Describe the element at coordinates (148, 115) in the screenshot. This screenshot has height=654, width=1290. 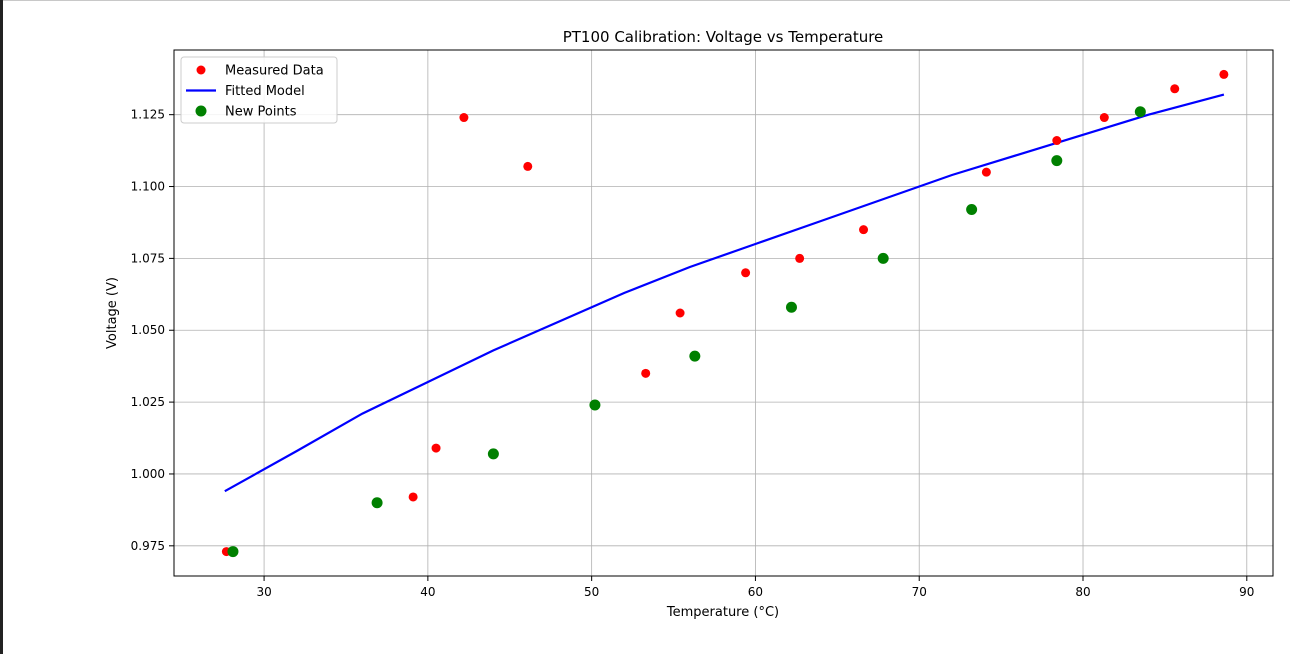
I see `y-tick-label: 1.125` at that location.